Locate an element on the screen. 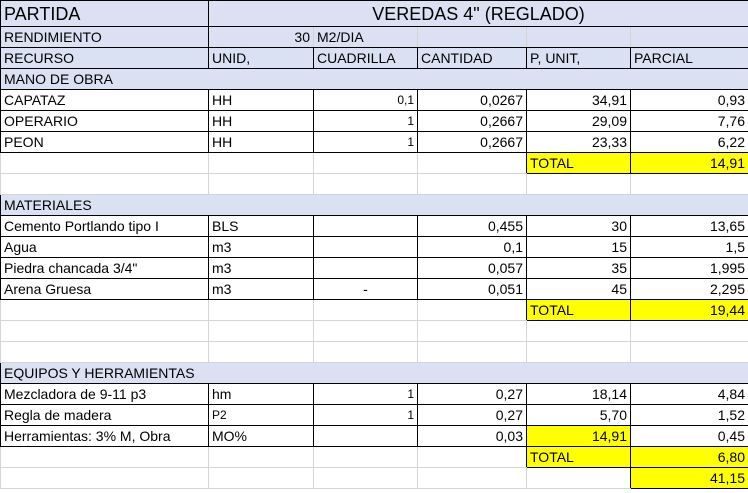 The height and width of the screenshot is (493, 748). cell-punit: 15 is located at coordinates (578, 247).